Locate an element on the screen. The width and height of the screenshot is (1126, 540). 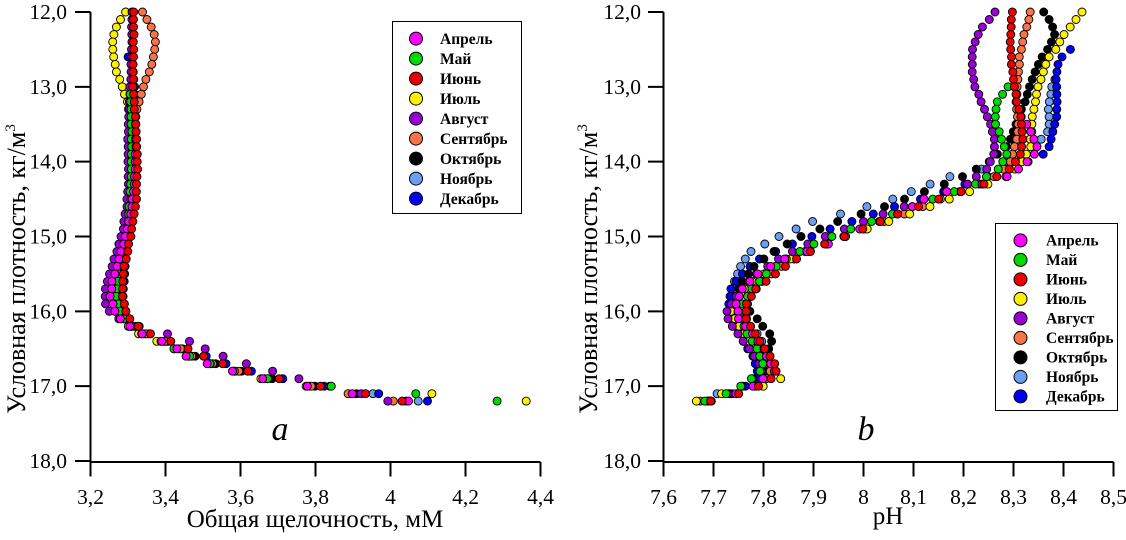
svg-text: 8 is located at coordinates (863, 497).